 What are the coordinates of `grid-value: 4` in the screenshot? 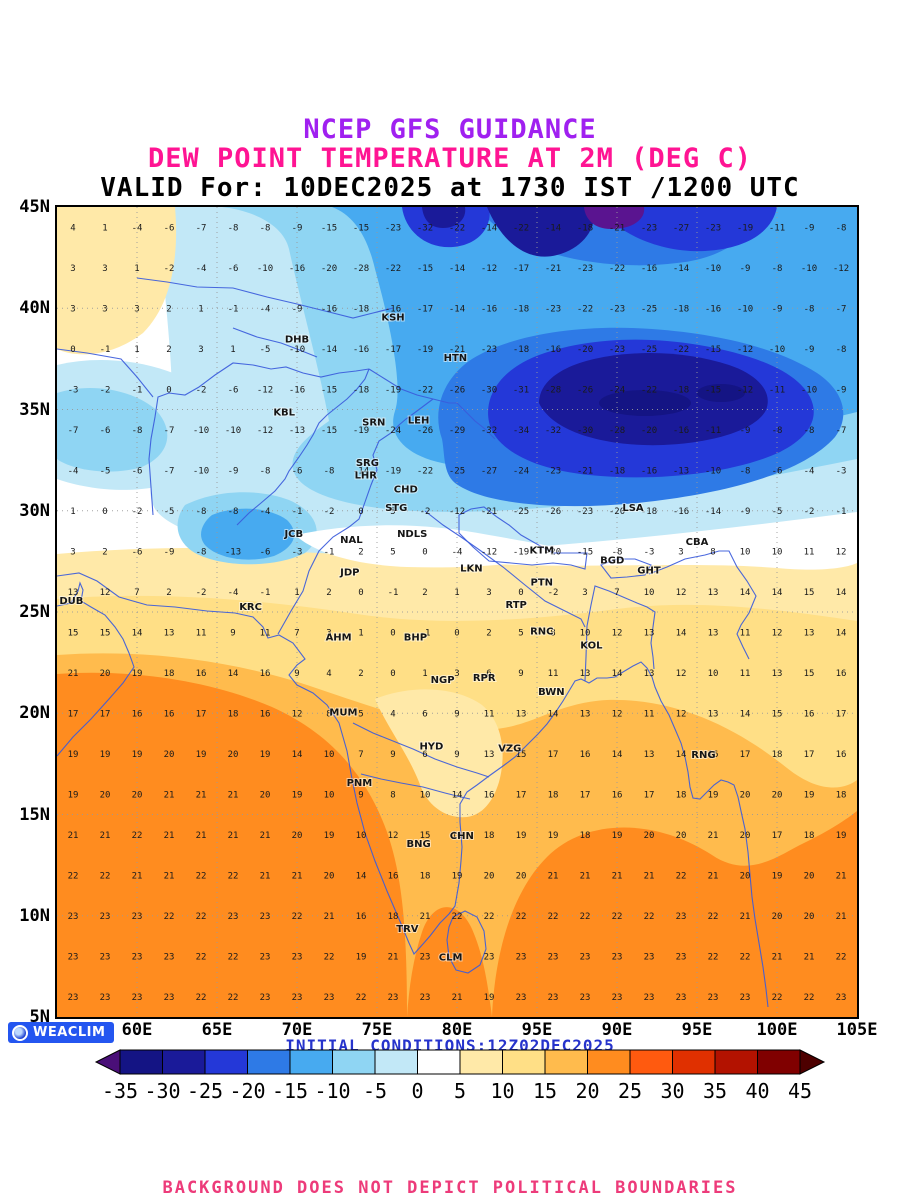 It's located at (72, 228).